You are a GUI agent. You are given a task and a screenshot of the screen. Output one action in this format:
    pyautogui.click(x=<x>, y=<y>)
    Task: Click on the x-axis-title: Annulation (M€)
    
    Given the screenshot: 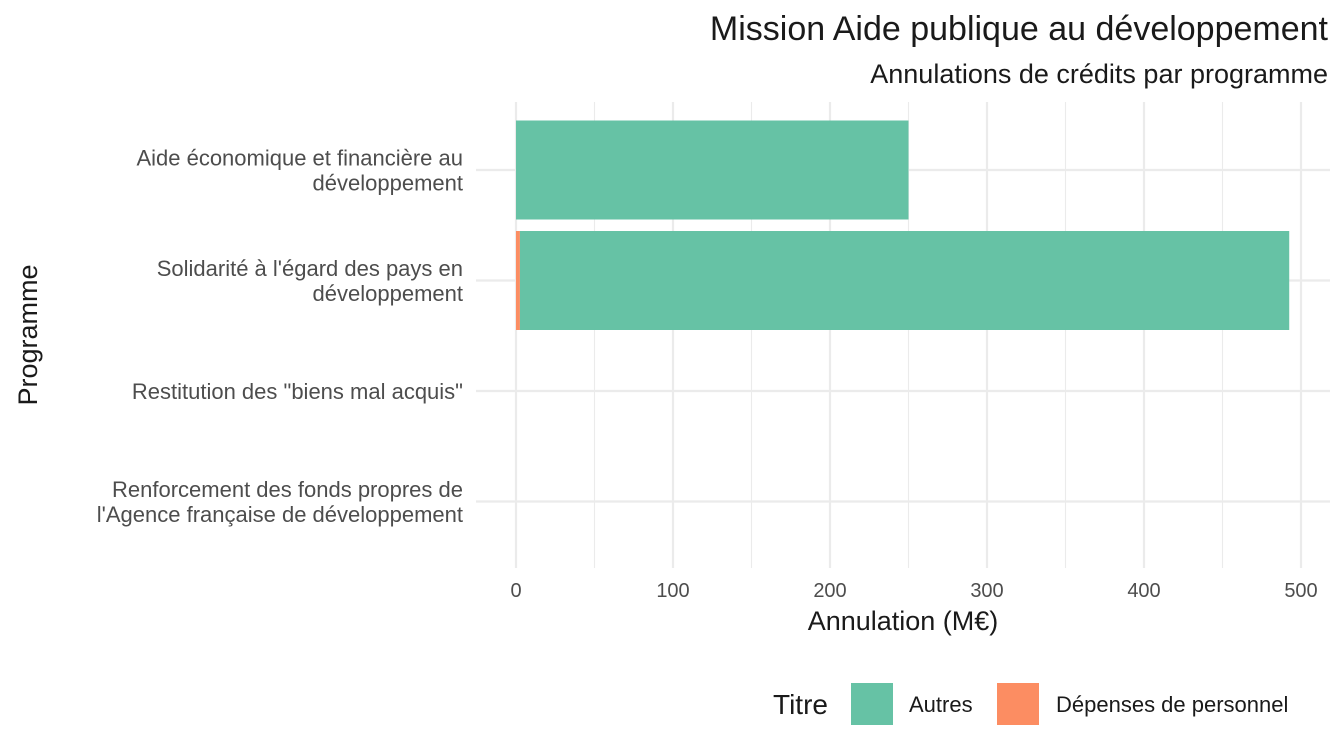 What is the action you would take?
    pyautogui.click(x=903, y=621)
    